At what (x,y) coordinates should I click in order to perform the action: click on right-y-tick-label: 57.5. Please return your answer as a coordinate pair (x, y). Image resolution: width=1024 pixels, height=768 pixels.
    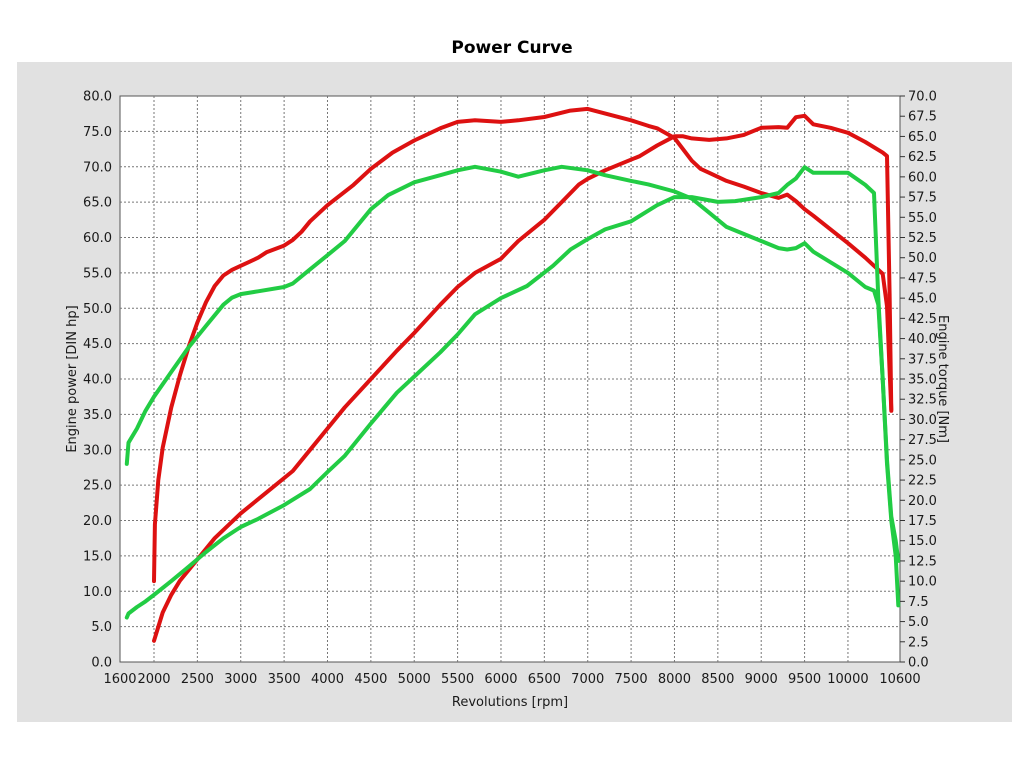
    Looking at the image, I should click on (922, 198).